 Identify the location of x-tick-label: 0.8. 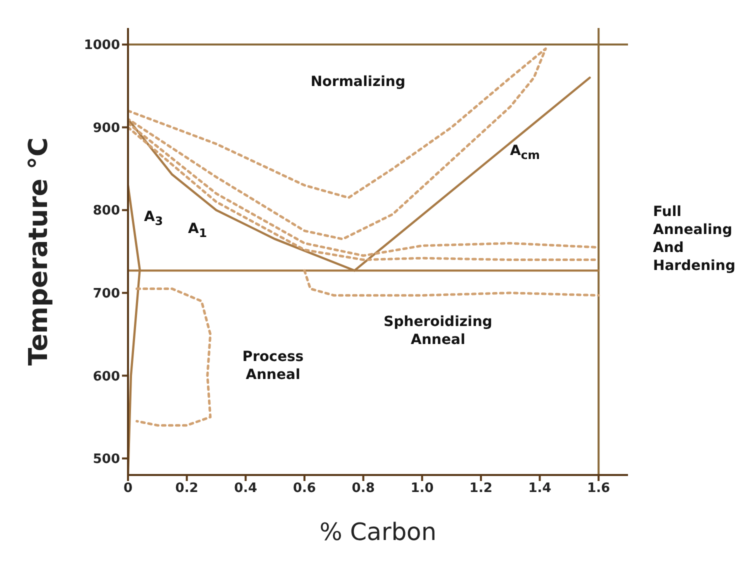
(363, 488).